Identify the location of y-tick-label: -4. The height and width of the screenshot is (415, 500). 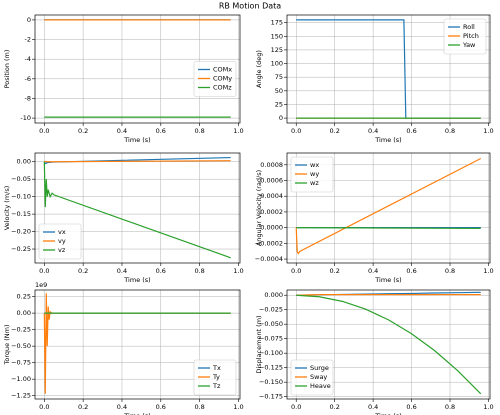
(28, 59).